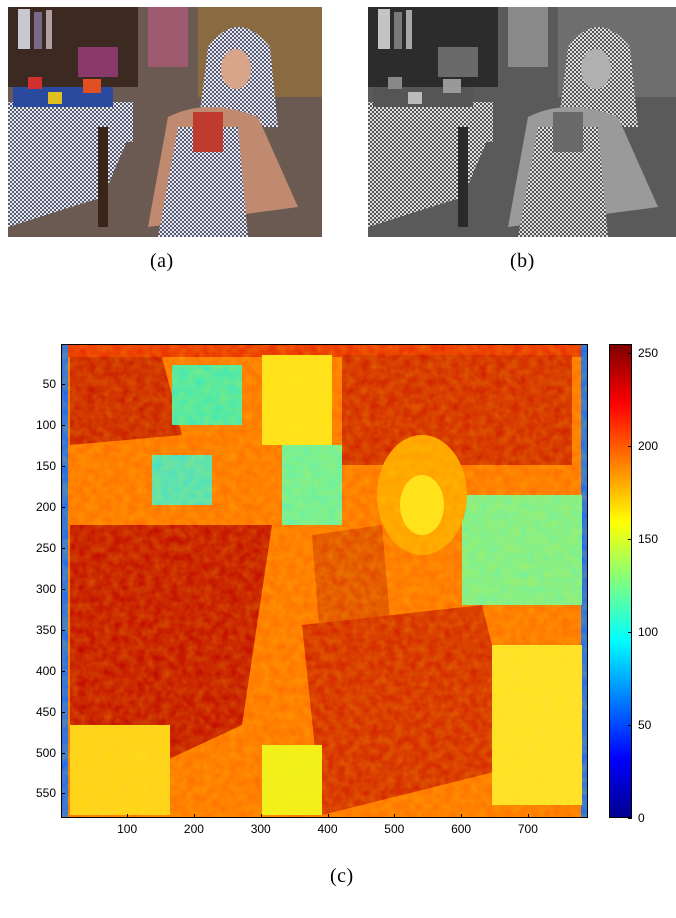 The height and width of the screenshot is (918, 676). I want to click on photo-color-image, so click(165, 122).